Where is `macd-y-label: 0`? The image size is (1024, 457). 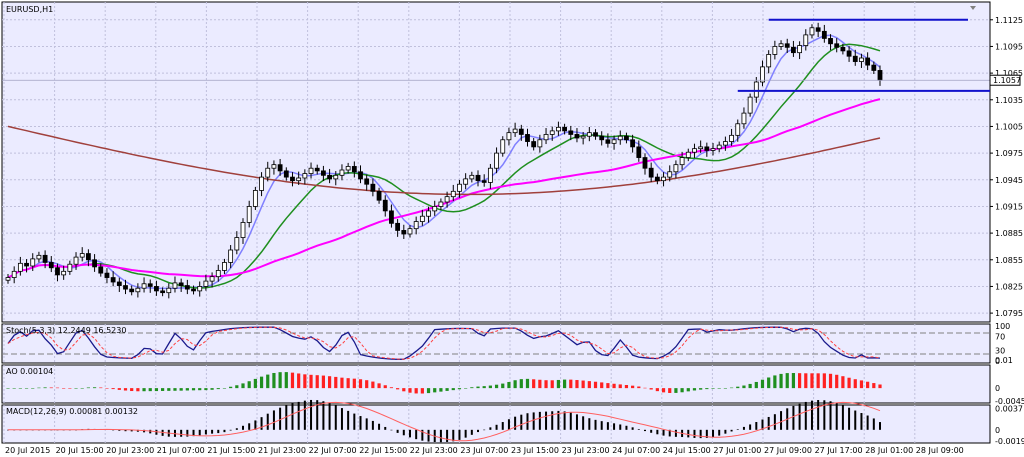 macd-y-label: 0 is located at coordinates (997, 430).